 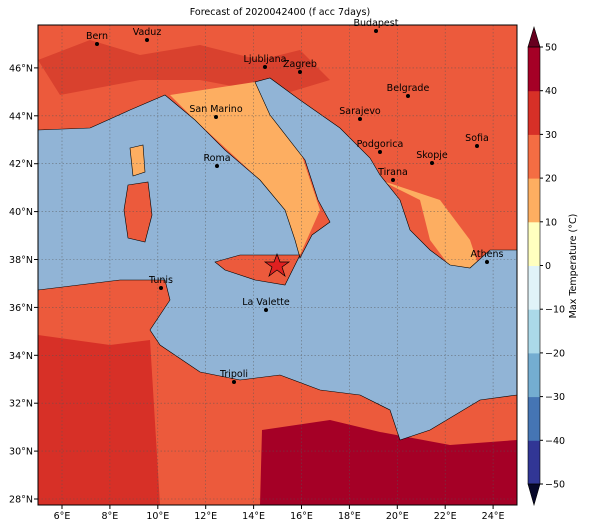 What do you see at coordinates (137, 160) in the screenshot?
I see `corsica` at bounding box center [137, 160].